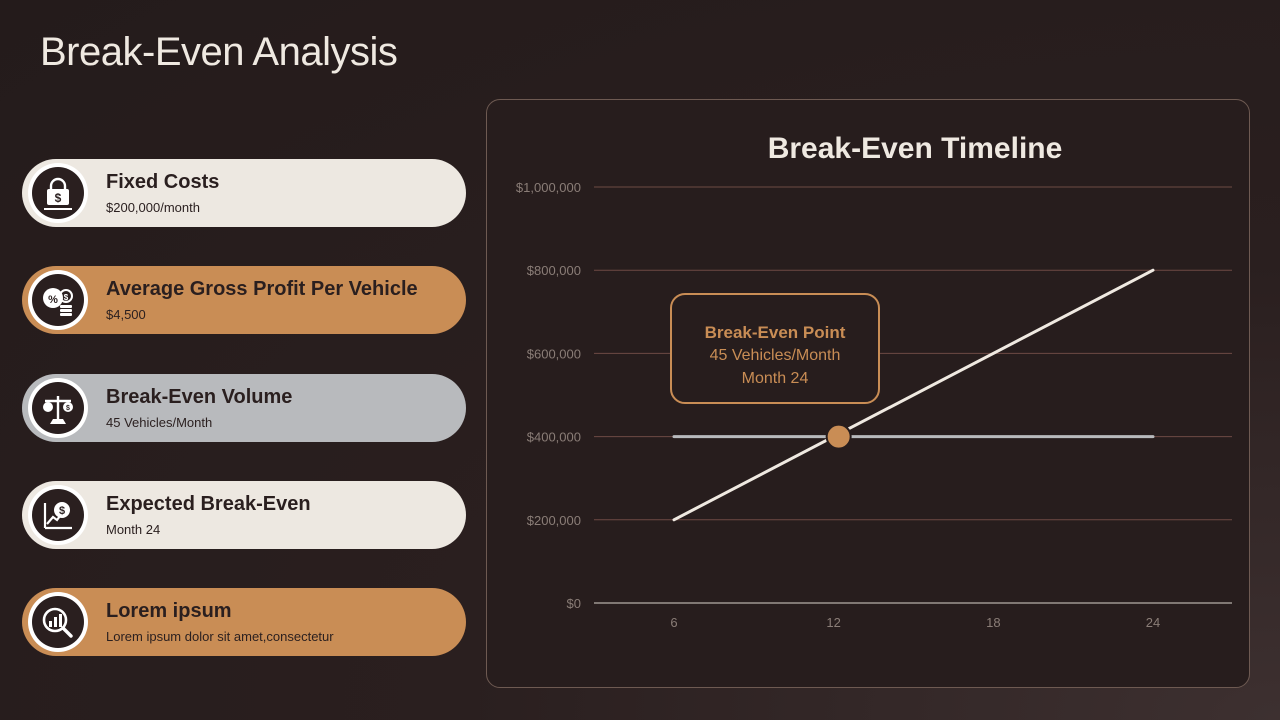 This screenshot has height=720, width=1280. Describe the element at coordinates (133, 529) in the screenshot. I see `card-value: Month 24` at that location.